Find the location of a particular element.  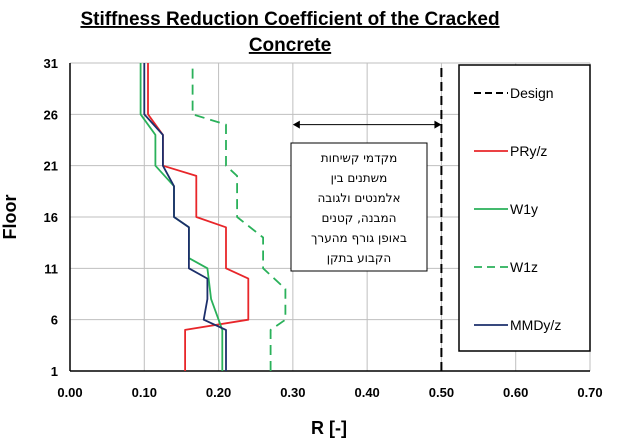

legend-label-design: Design is located at coordinates (532, 93).